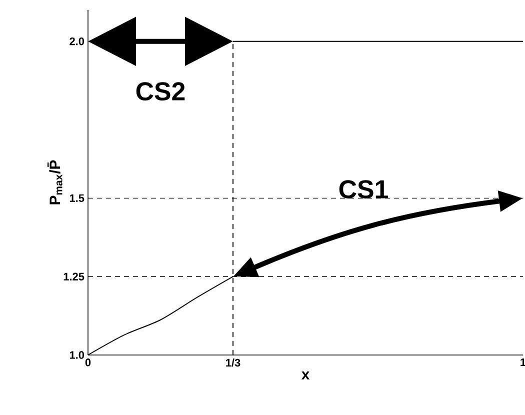 This screenshot has height=415, width=525. Describe the element at coordinates (88, 362) in the screenshot. I see `x-tick-label: 0` at that location.